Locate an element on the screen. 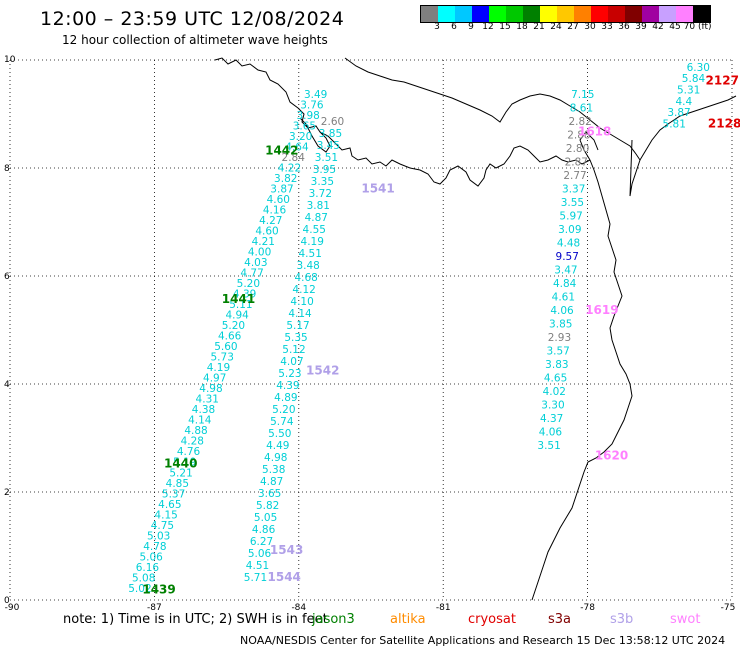 The width and height of the screenshot is (740, 650). wave-height-value: 5.20 is located at coordinates (233, 326).